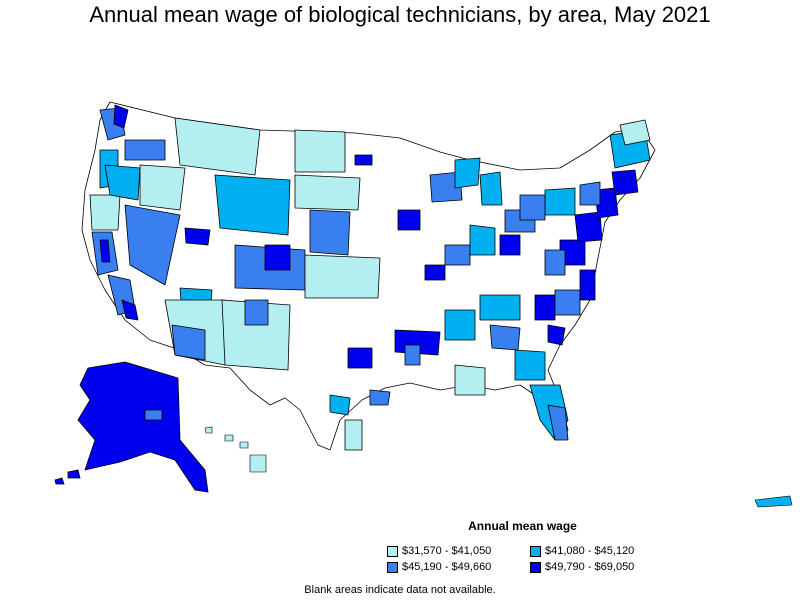 The image size is (800, 600). What do you see at coordinates (447, 551) in the screenshot?
I see `legend-label-1: $31,570 - $41,050` at bounding box center [447, 551].